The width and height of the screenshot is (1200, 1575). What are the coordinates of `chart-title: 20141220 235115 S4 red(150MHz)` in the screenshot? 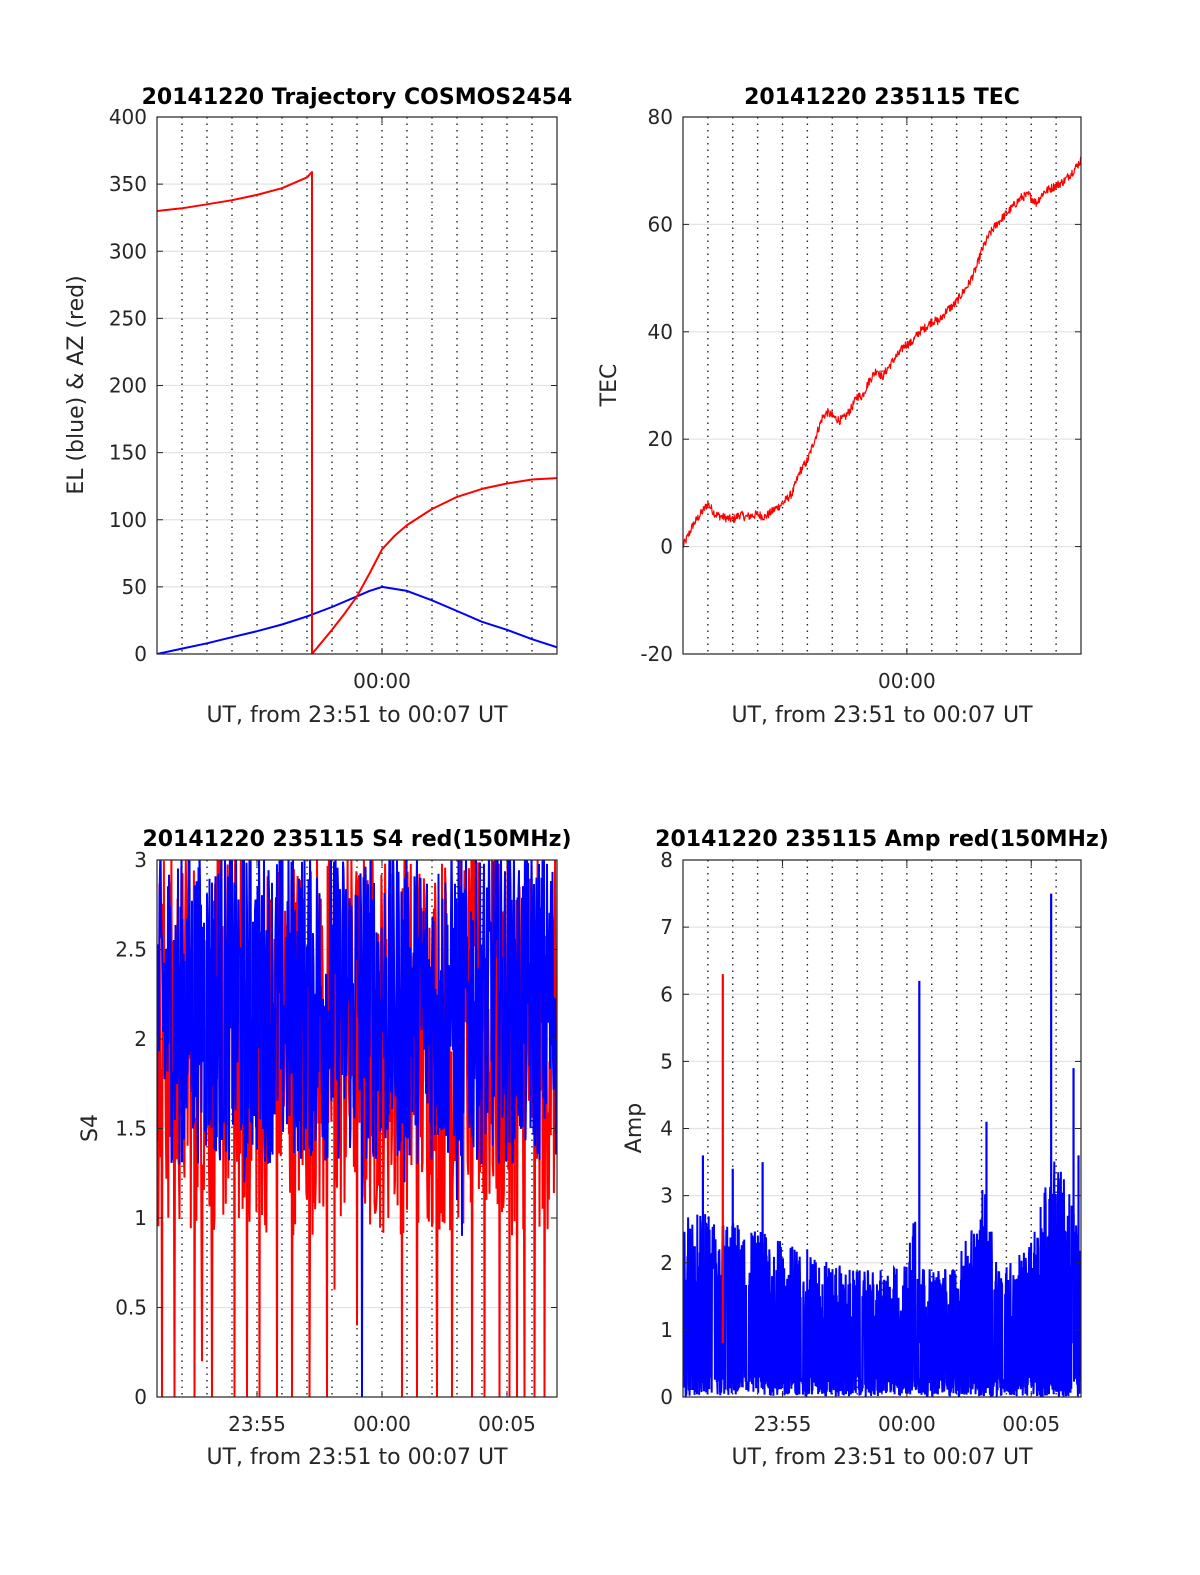 It's located at (356, 839).